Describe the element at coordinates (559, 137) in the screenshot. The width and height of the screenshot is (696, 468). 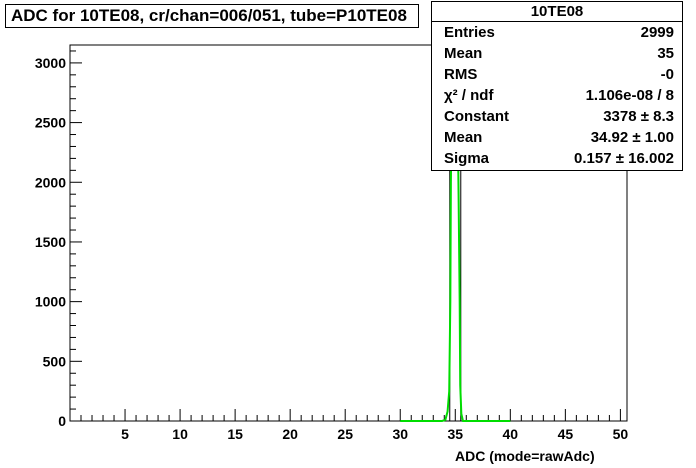
I see `stat-row-fit-mean: Mean 34.92 ± 1.00` at that location.